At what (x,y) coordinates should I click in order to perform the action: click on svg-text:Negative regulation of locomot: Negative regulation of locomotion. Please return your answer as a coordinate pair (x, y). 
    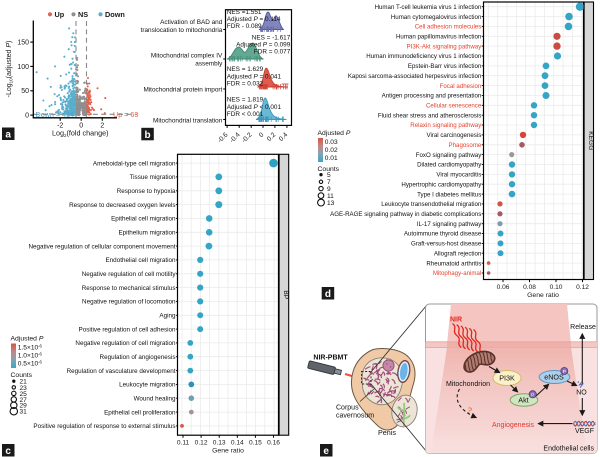
    Looking at the image, I should click on (129, 302).